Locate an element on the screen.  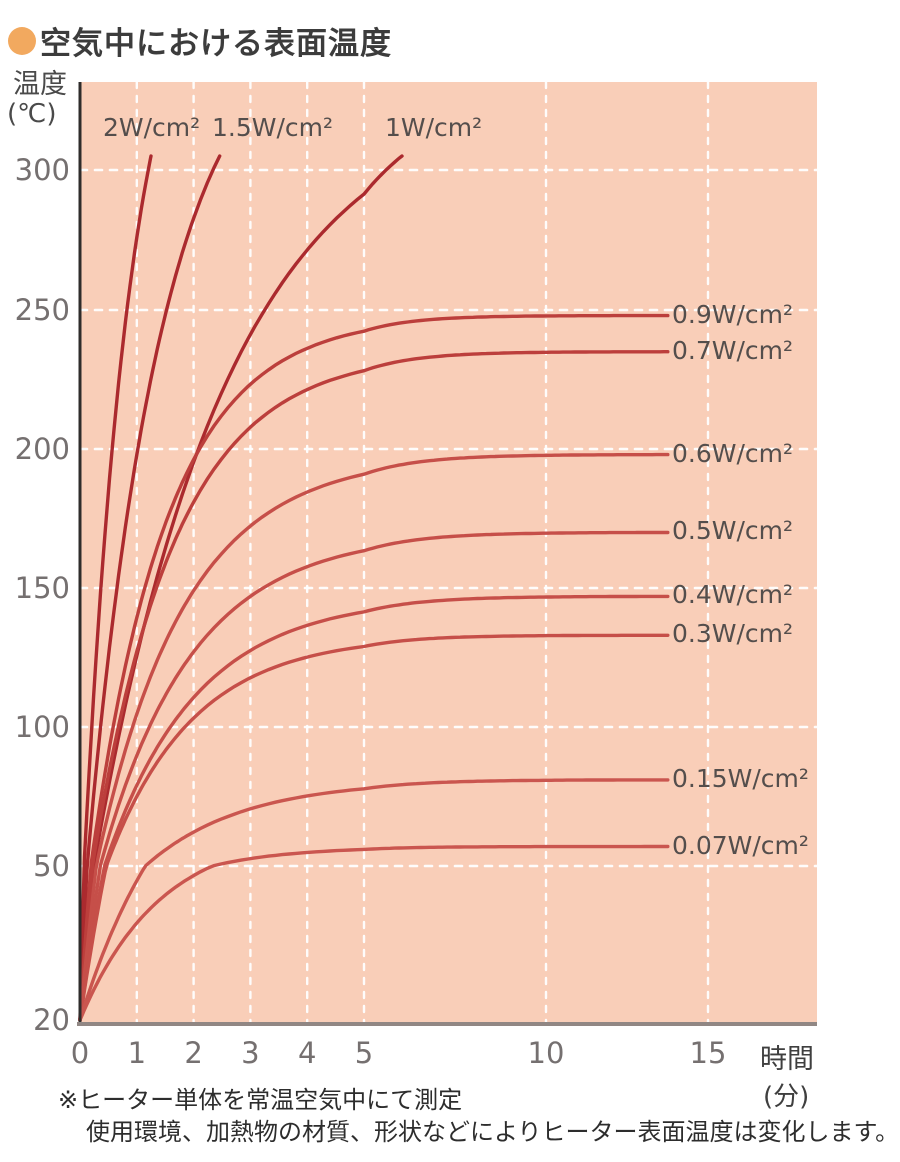
curve-0.07w is located at coordinates (374, 933).